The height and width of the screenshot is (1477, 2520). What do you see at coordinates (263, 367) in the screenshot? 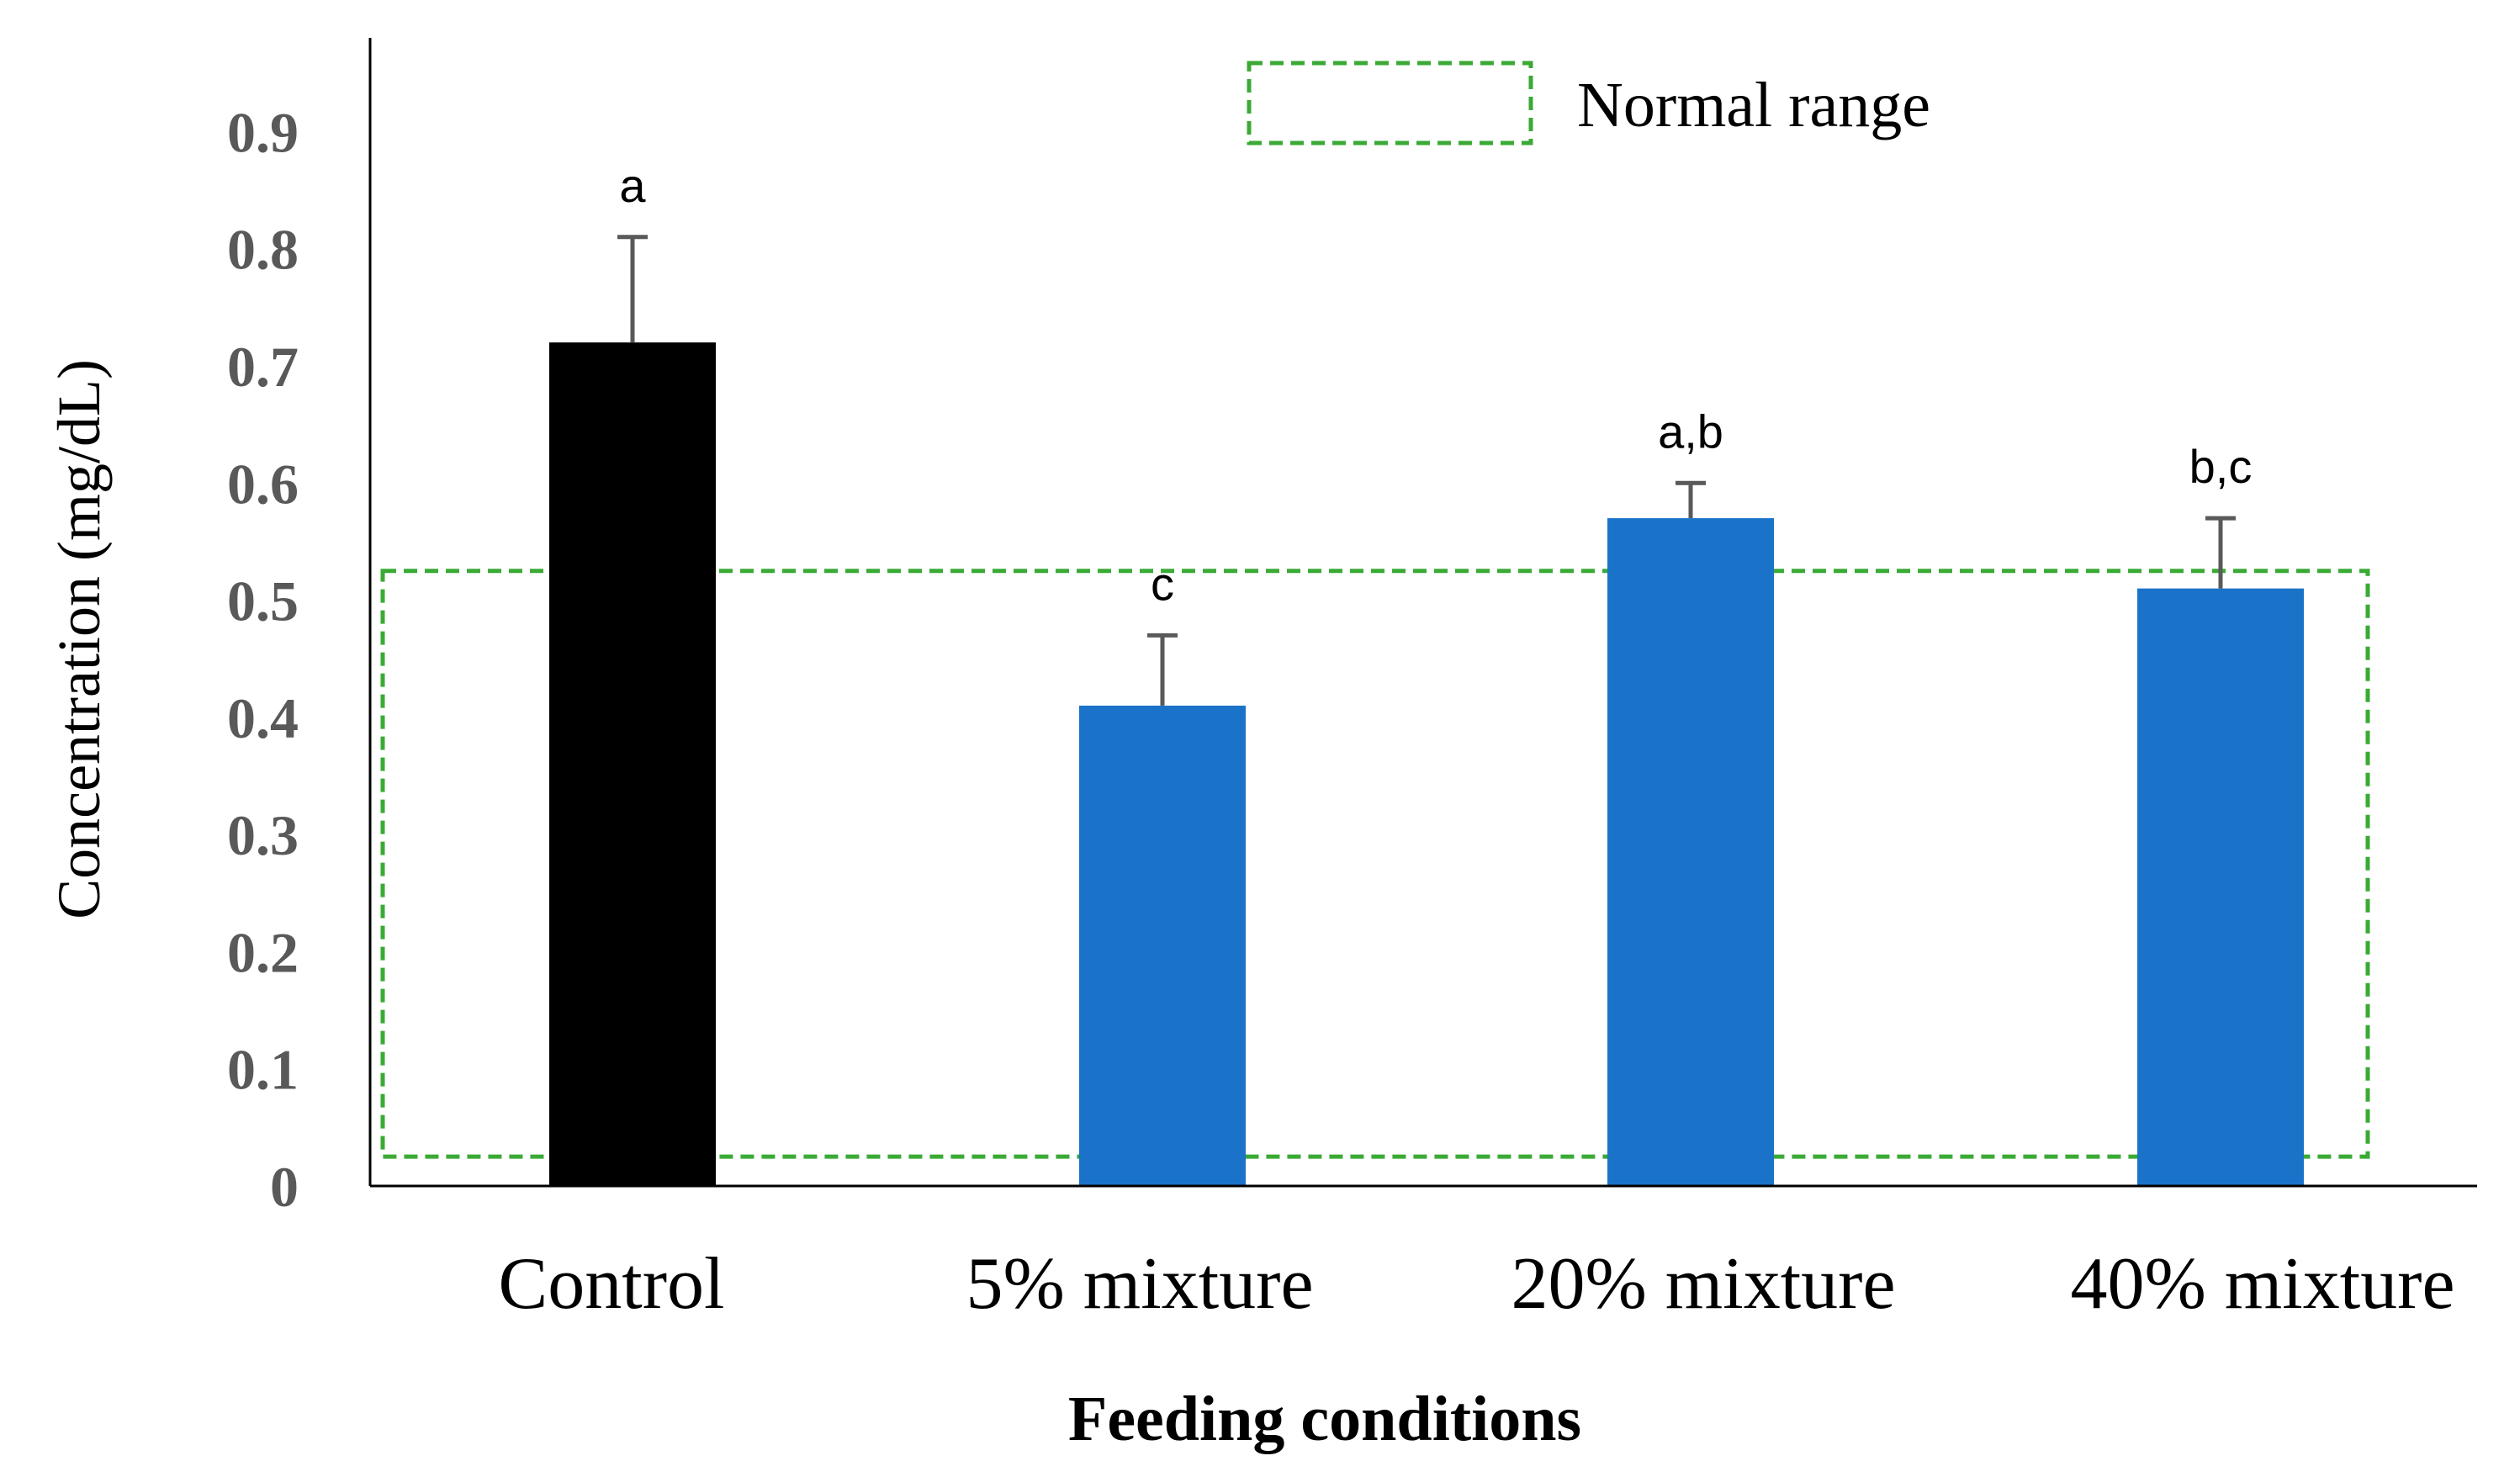
I see `y-tick-label: 0.7` at bounding box center [263, 367].